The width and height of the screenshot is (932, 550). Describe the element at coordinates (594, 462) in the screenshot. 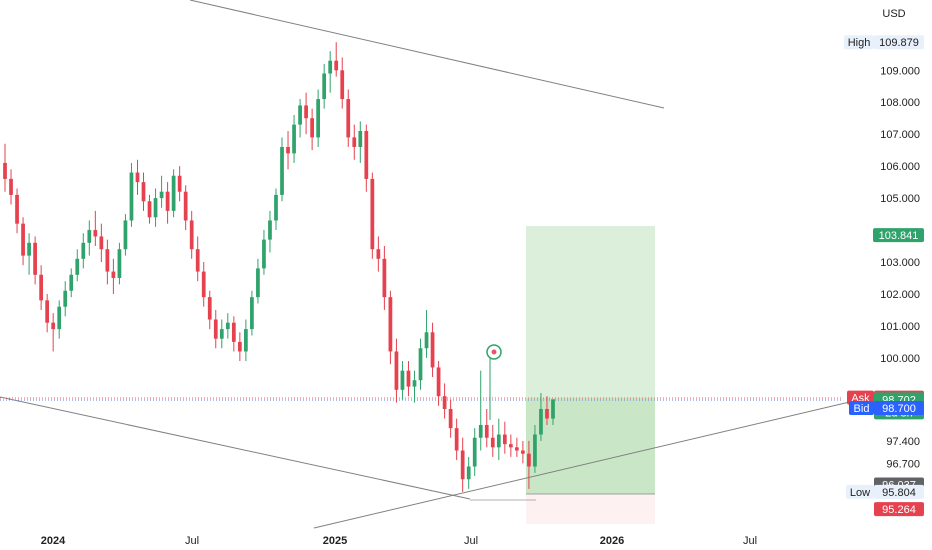

I see `support-trendline` at that location.